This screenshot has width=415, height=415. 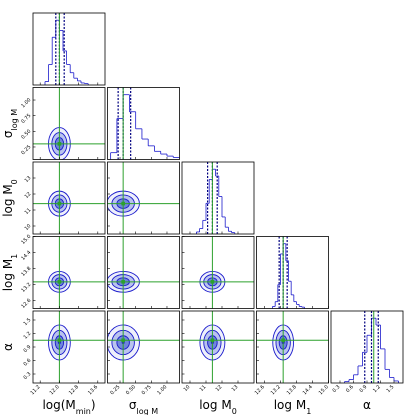 I want to click on axis-label-part: M, so click(x=70, y=405).